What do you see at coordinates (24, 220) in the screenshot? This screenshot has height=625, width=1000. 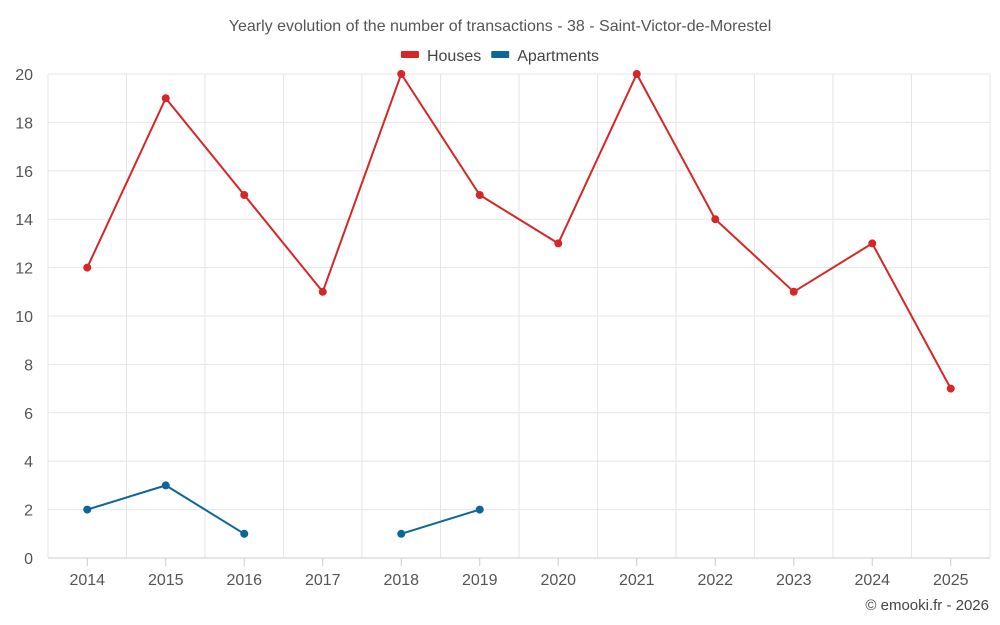 I see `y-tick-label: 14` at bounding box center [24, 220].